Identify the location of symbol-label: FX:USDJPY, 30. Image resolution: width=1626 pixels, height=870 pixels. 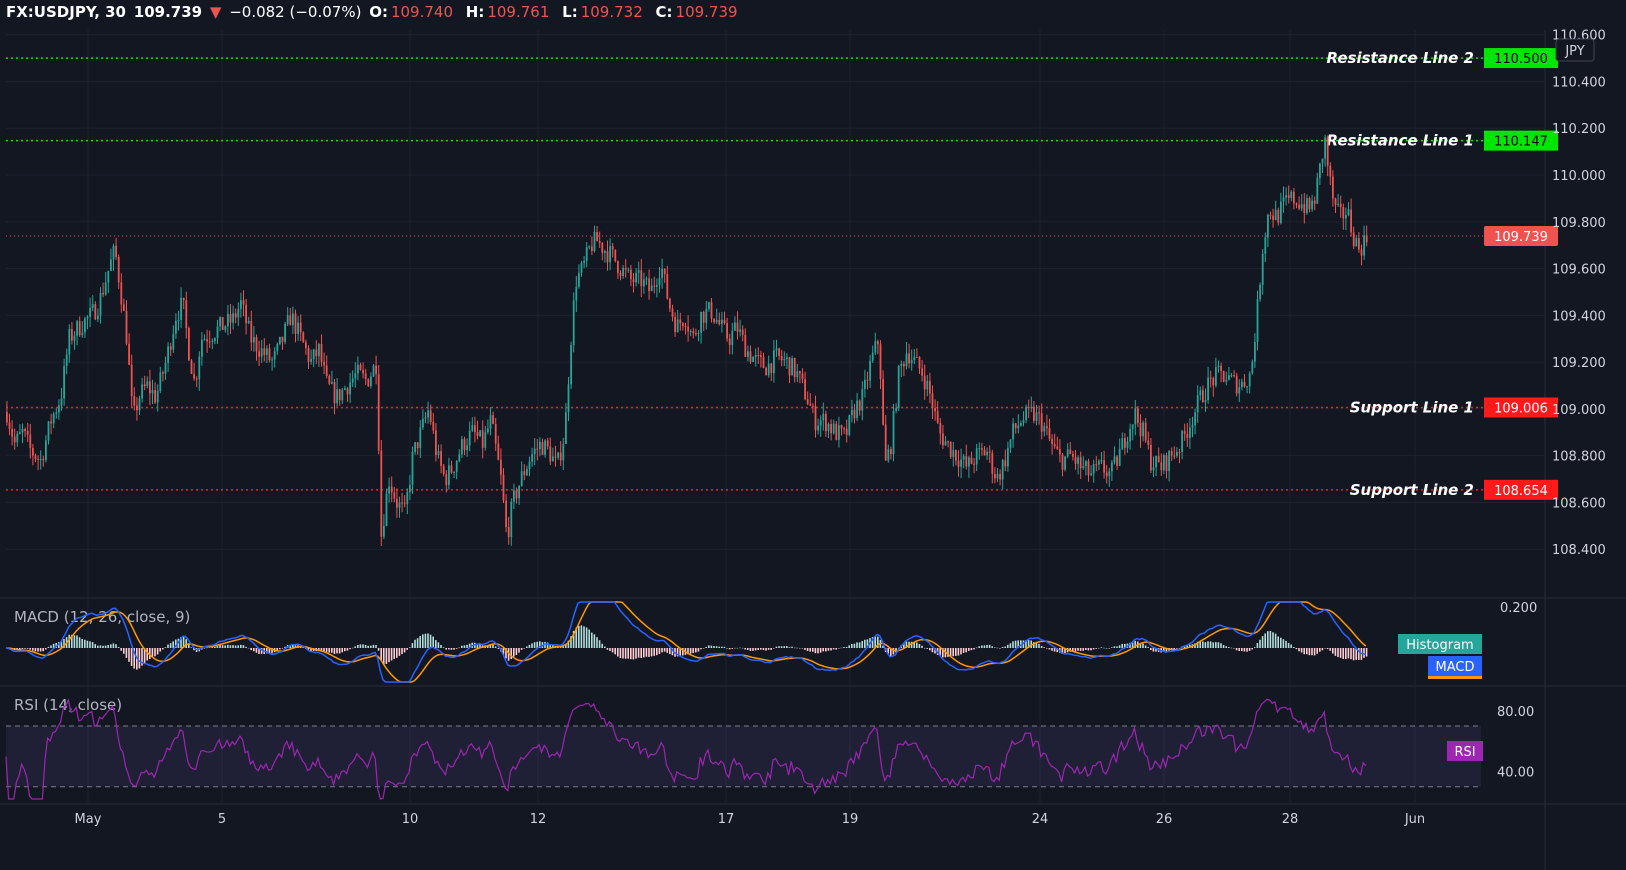
(66, 12).